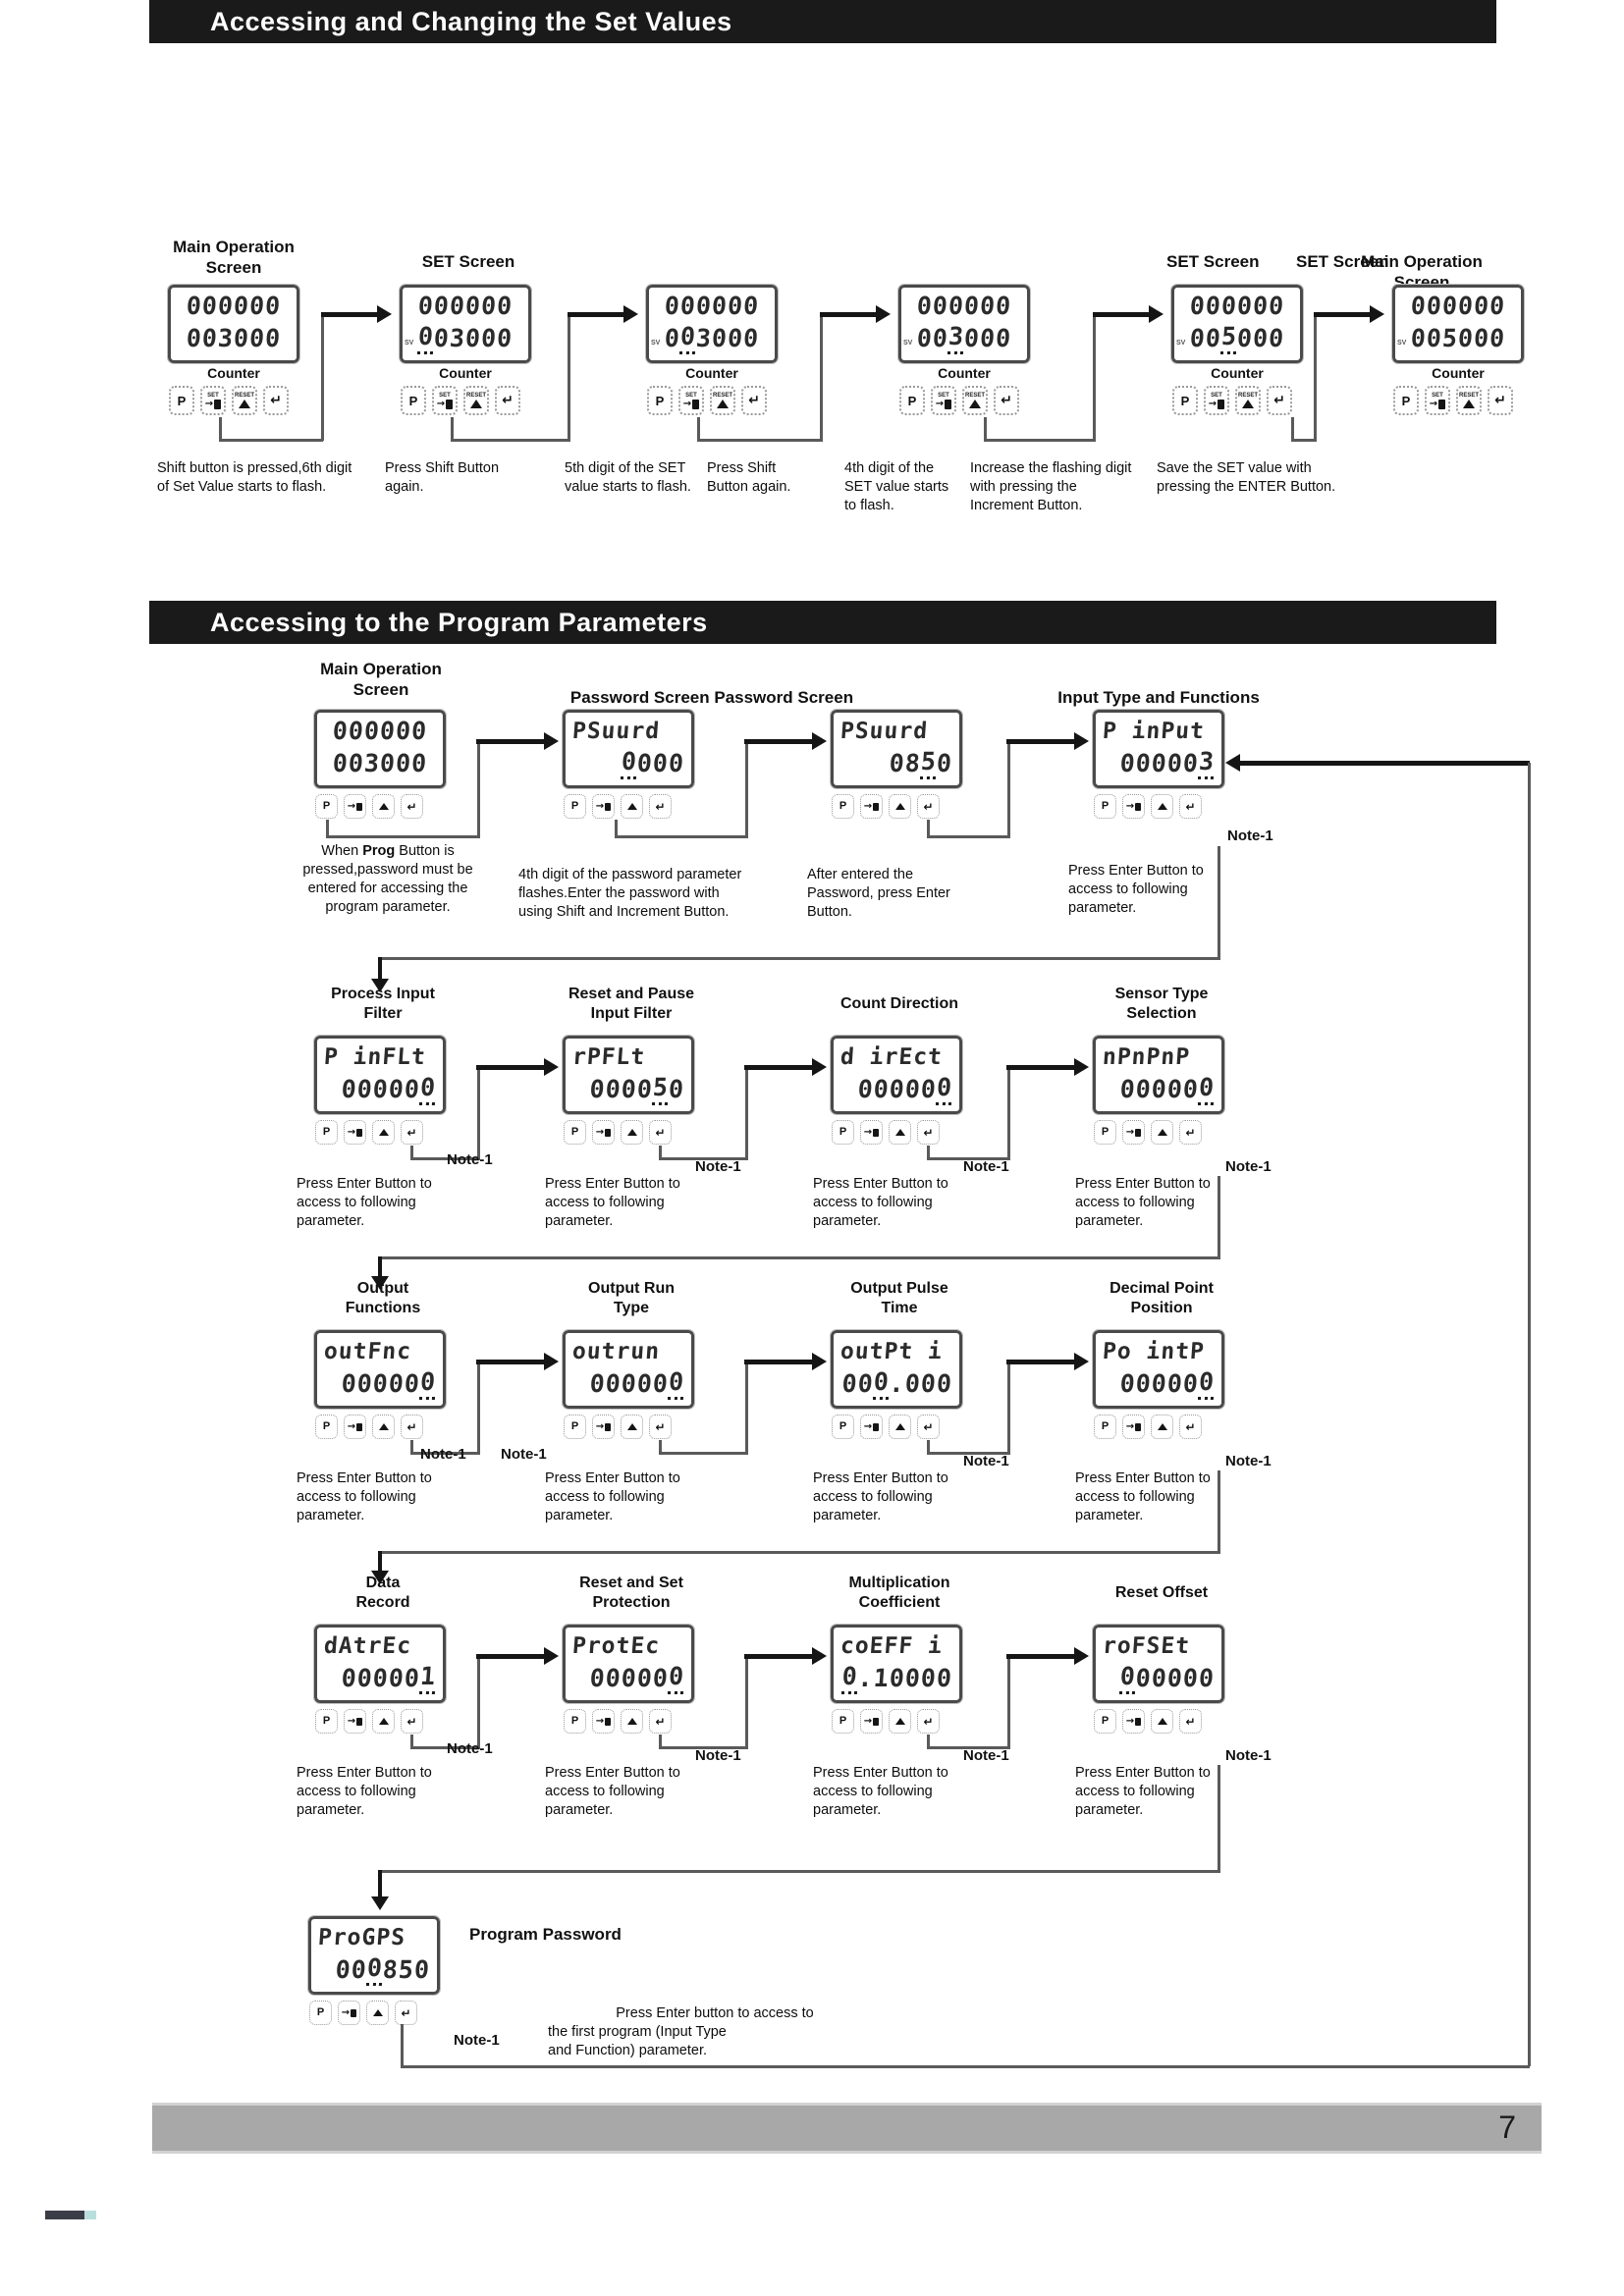 The height and width of the screenshot is (2296, 1624). What do you see at coordinates (375, 1057) in the screenshot?
I see `display-param-line: P inFLt` at bounding box center [375, 1057].